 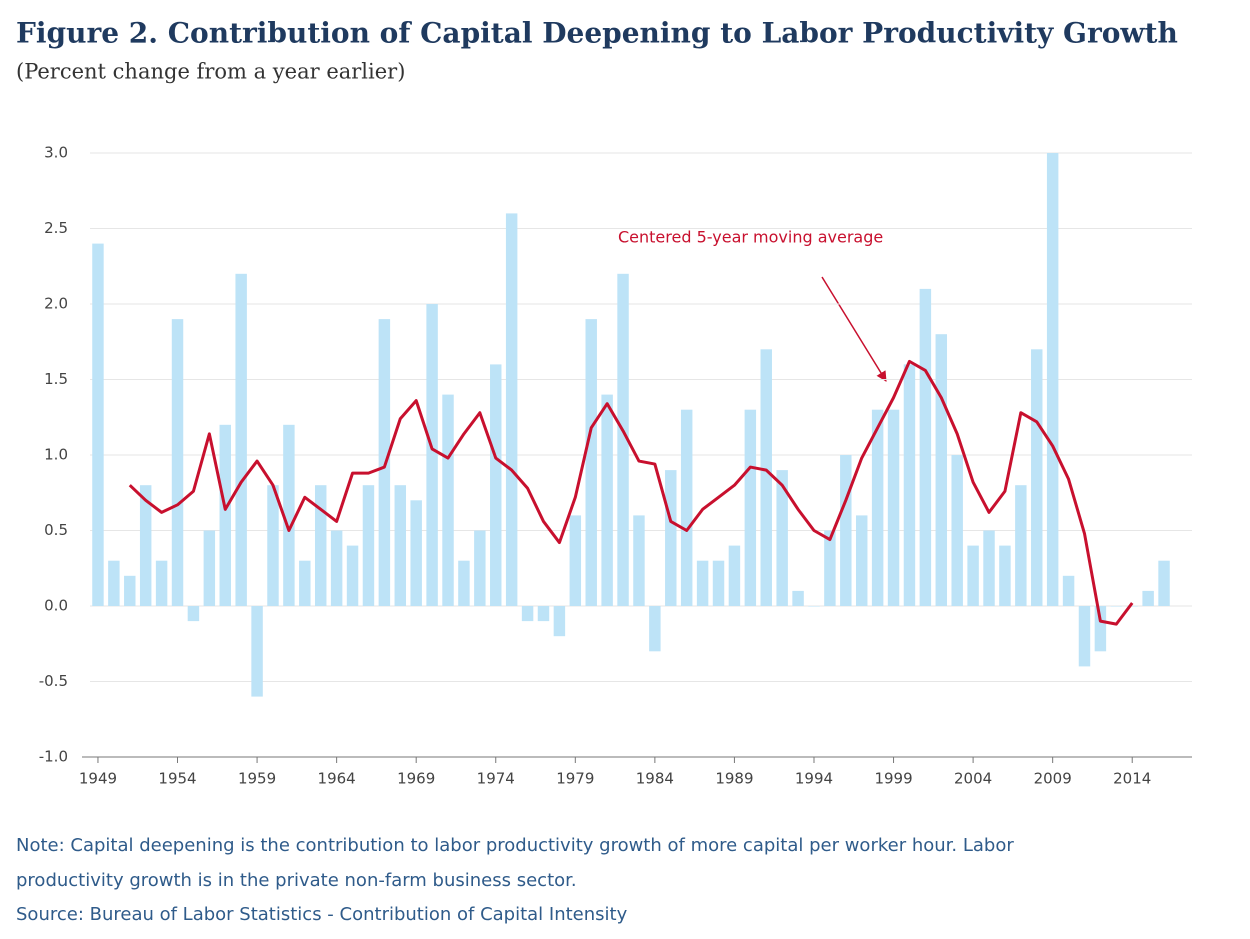 I want to click on x-tick-label: 1984, so click(x=655, y=779).